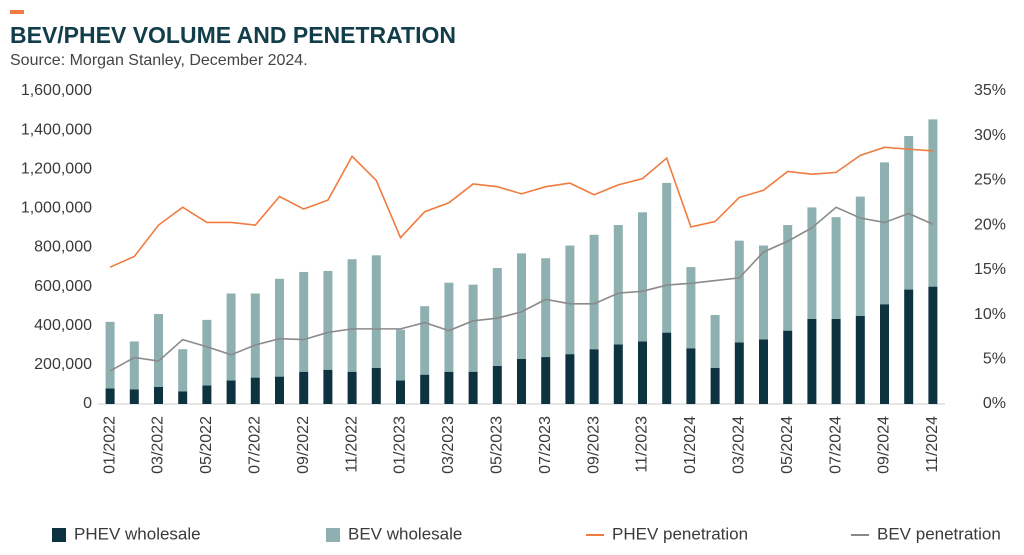 This screenshot has width=1024, height=555. I want to click on x-tick-label: 11/2022, so click(351, 444).